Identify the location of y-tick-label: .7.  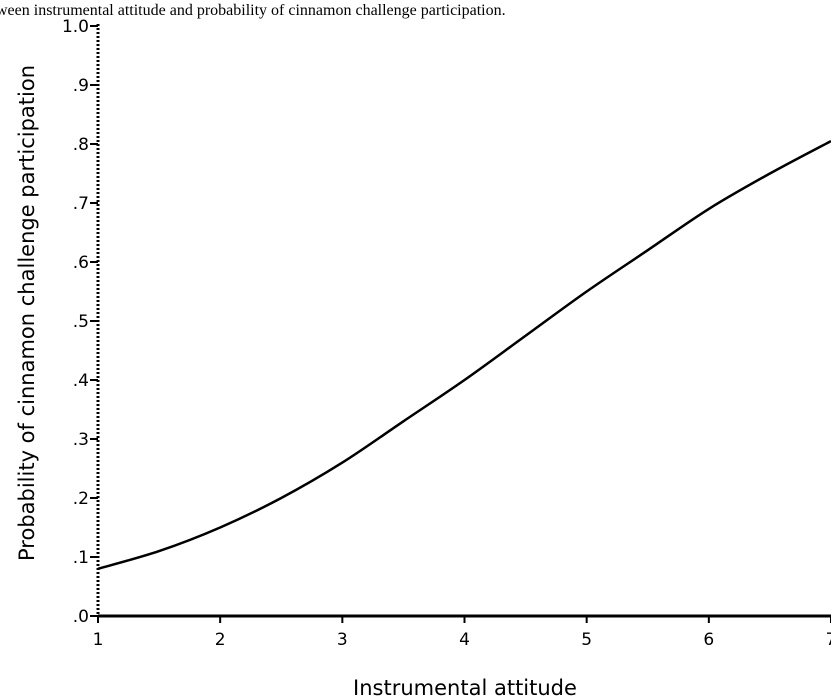
(81, 204).